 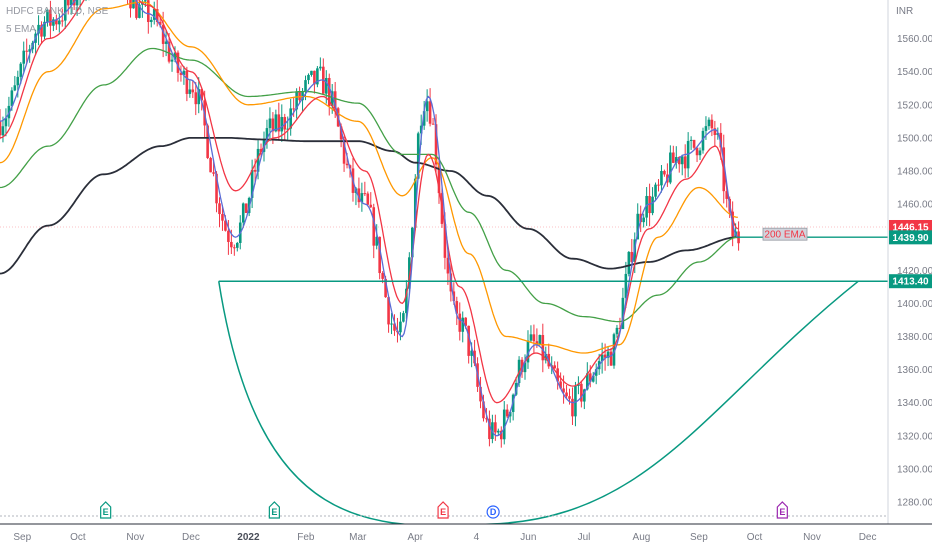 I want to click on indicator-legend: 5 EMA, so click(x=21, y=29).